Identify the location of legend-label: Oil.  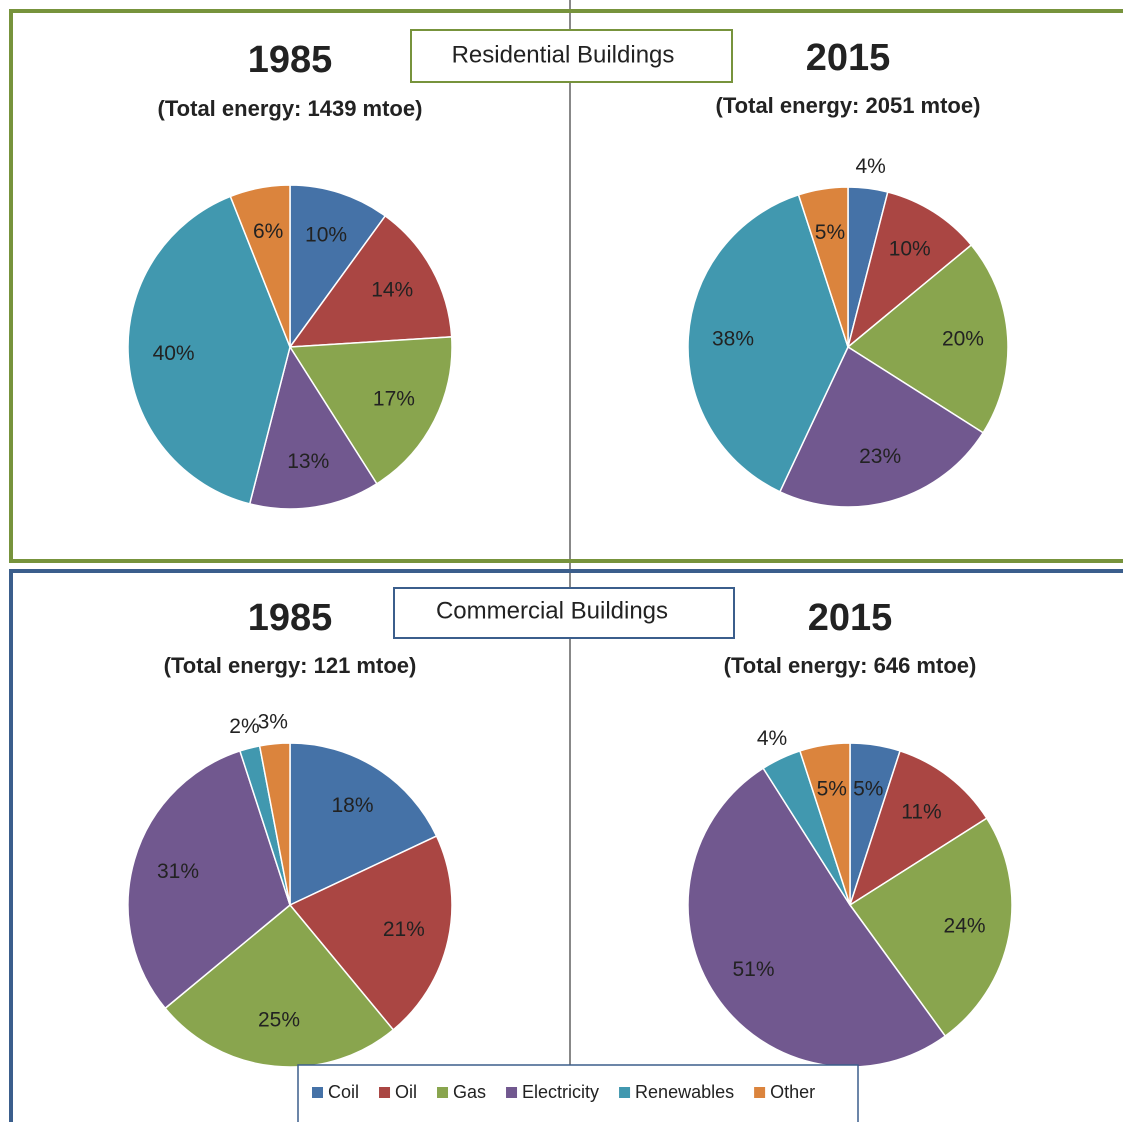
(406, 1092).